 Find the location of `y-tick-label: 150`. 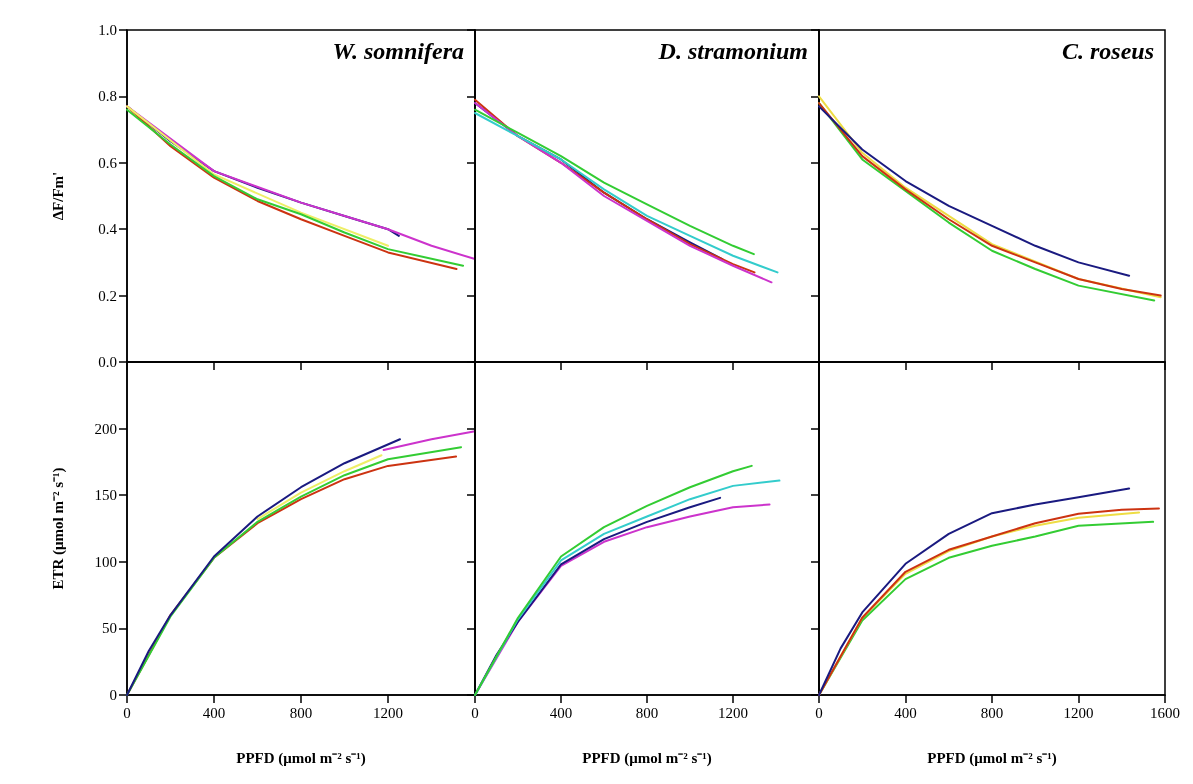

y-tick-label: 150 is located at coordinates (105, 495).